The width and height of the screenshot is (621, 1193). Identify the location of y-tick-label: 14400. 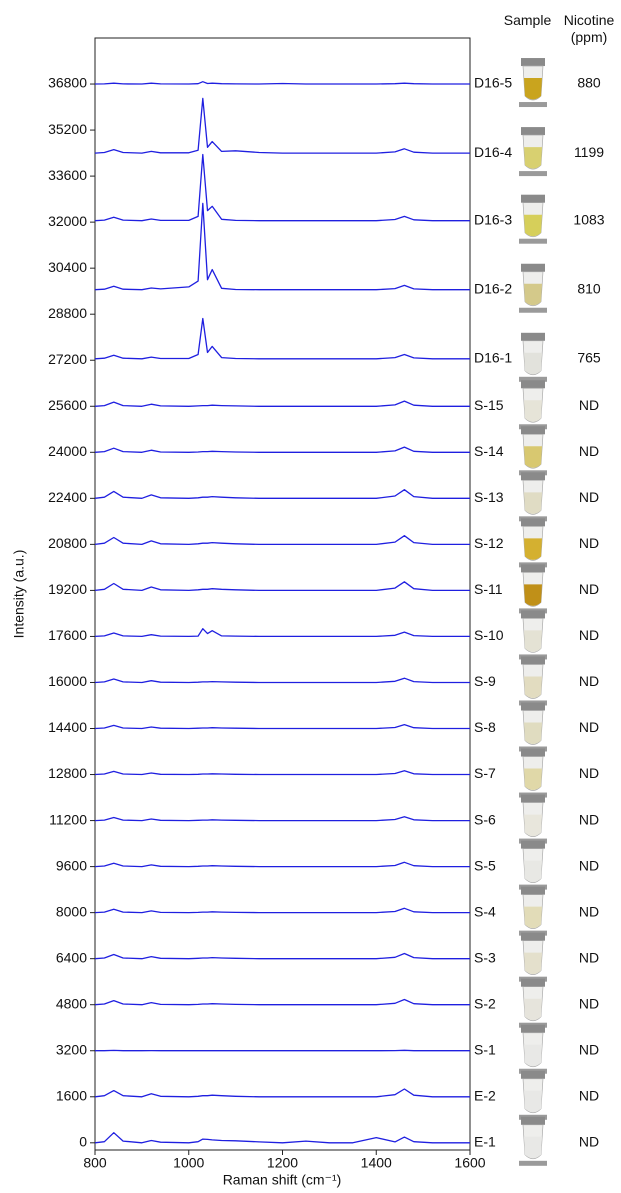
(67, 727).